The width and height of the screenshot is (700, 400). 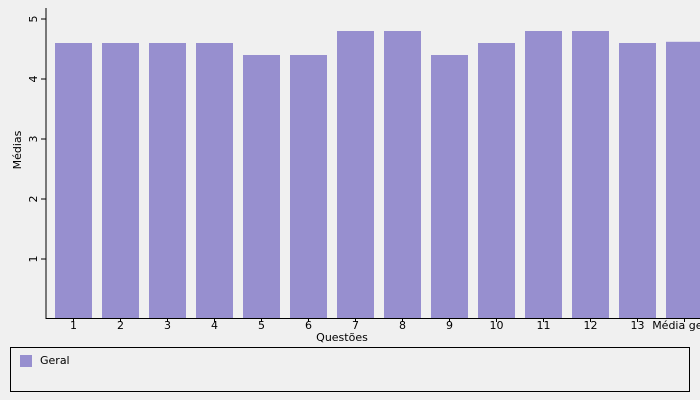 I want to click on x-tick-label: 11, so click(x=544, y=325).